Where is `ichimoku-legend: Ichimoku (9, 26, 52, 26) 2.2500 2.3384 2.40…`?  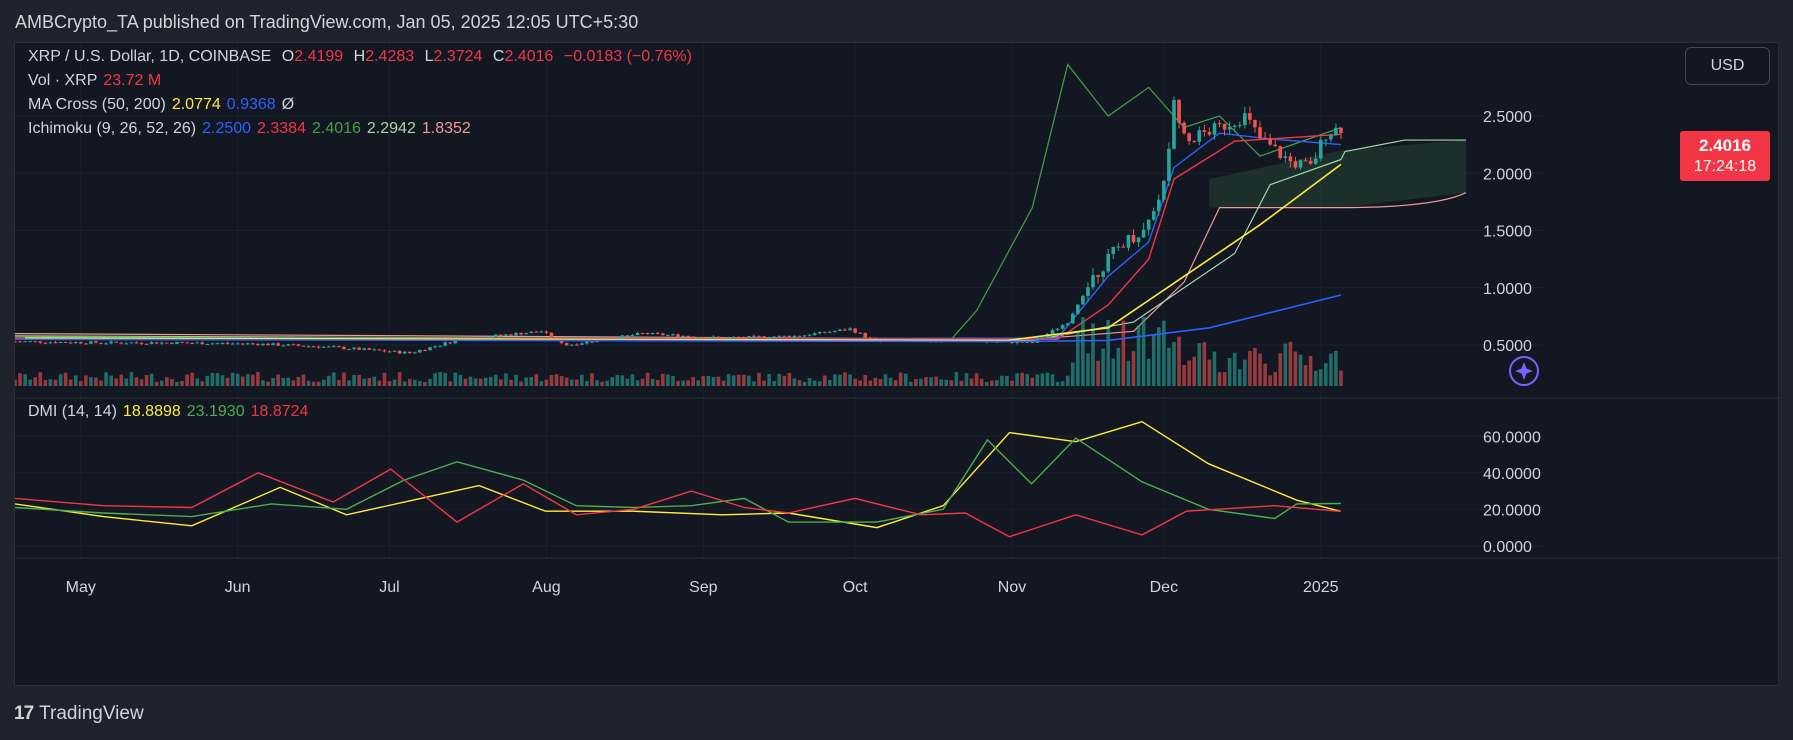
ichimoku-legend: Ichimoku (9, 26, 52, 26) 2.2500 2.3384 2.40… is located at coordinates (249, 128).